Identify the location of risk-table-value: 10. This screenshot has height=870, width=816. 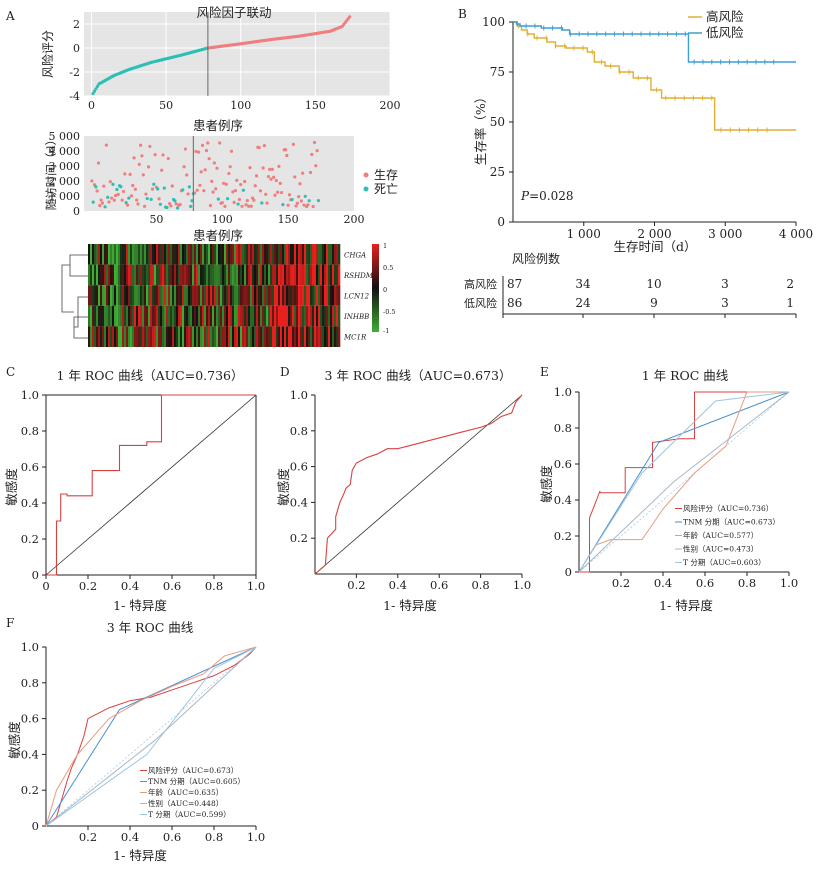
(653, 284).